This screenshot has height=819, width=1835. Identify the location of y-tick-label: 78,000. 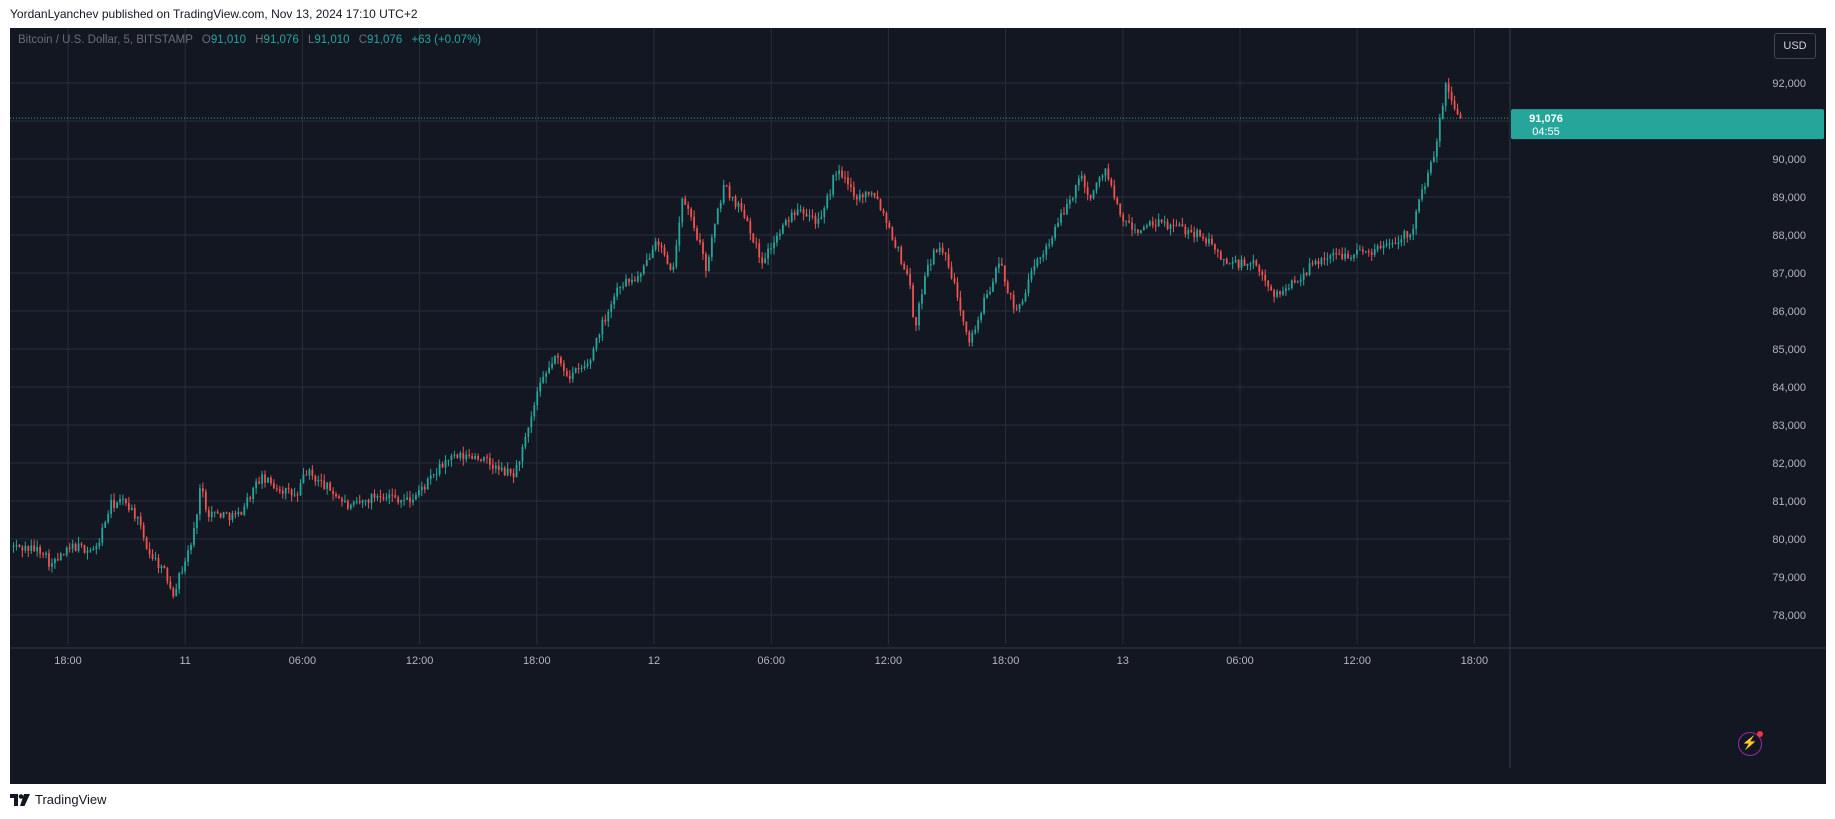
(1789, 616).